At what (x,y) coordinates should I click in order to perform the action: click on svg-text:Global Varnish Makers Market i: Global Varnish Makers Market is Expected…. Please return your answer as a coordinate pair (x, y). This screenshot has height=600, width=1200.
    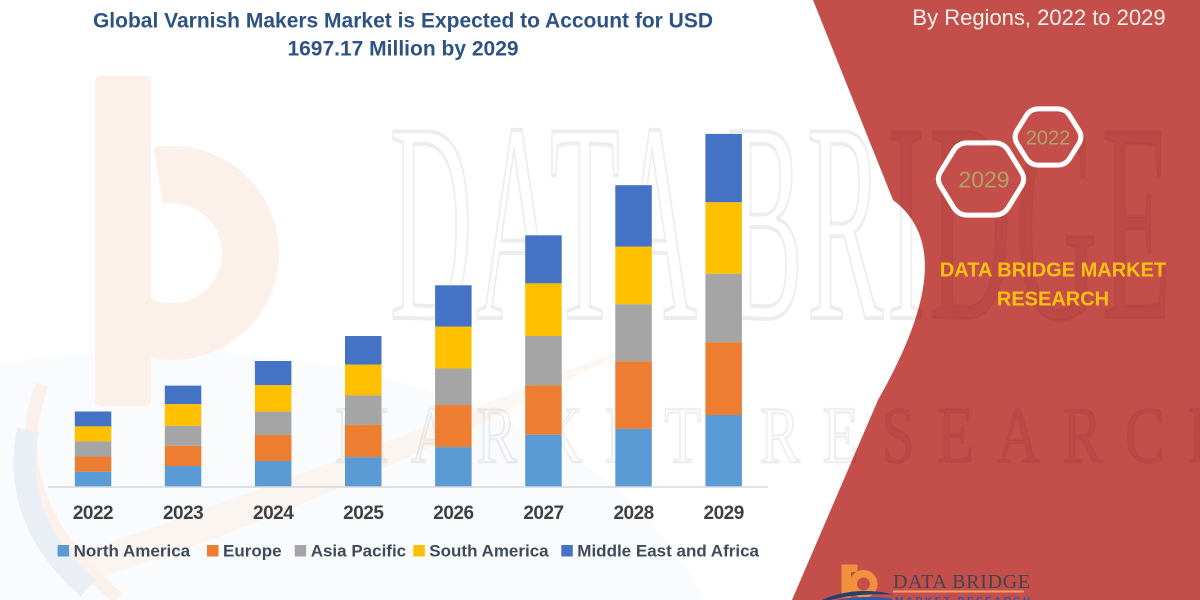
    Looking at the image, I should click on (403, 21).